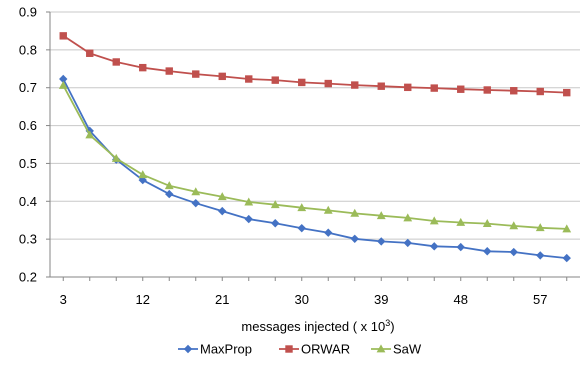 The width and height of the screenshot is (585, 365). I want to click on x-tick-label: 12, so click(143, 299).